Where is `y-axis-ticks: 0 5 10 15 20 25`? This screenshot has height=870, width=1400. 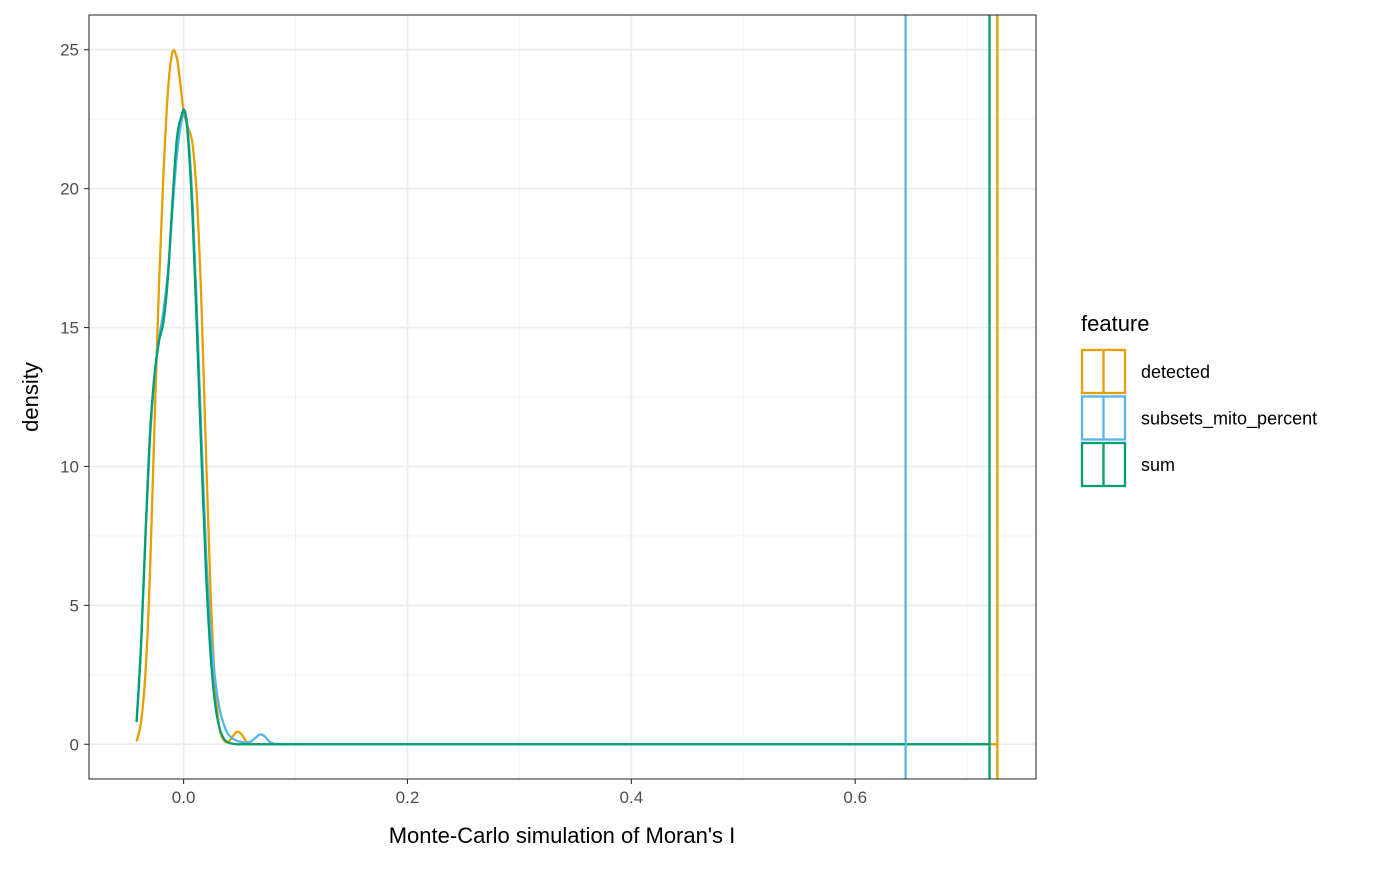 y-axis-ticks: 0 5 10 15 20 25 is located at coordinates (74, 397).